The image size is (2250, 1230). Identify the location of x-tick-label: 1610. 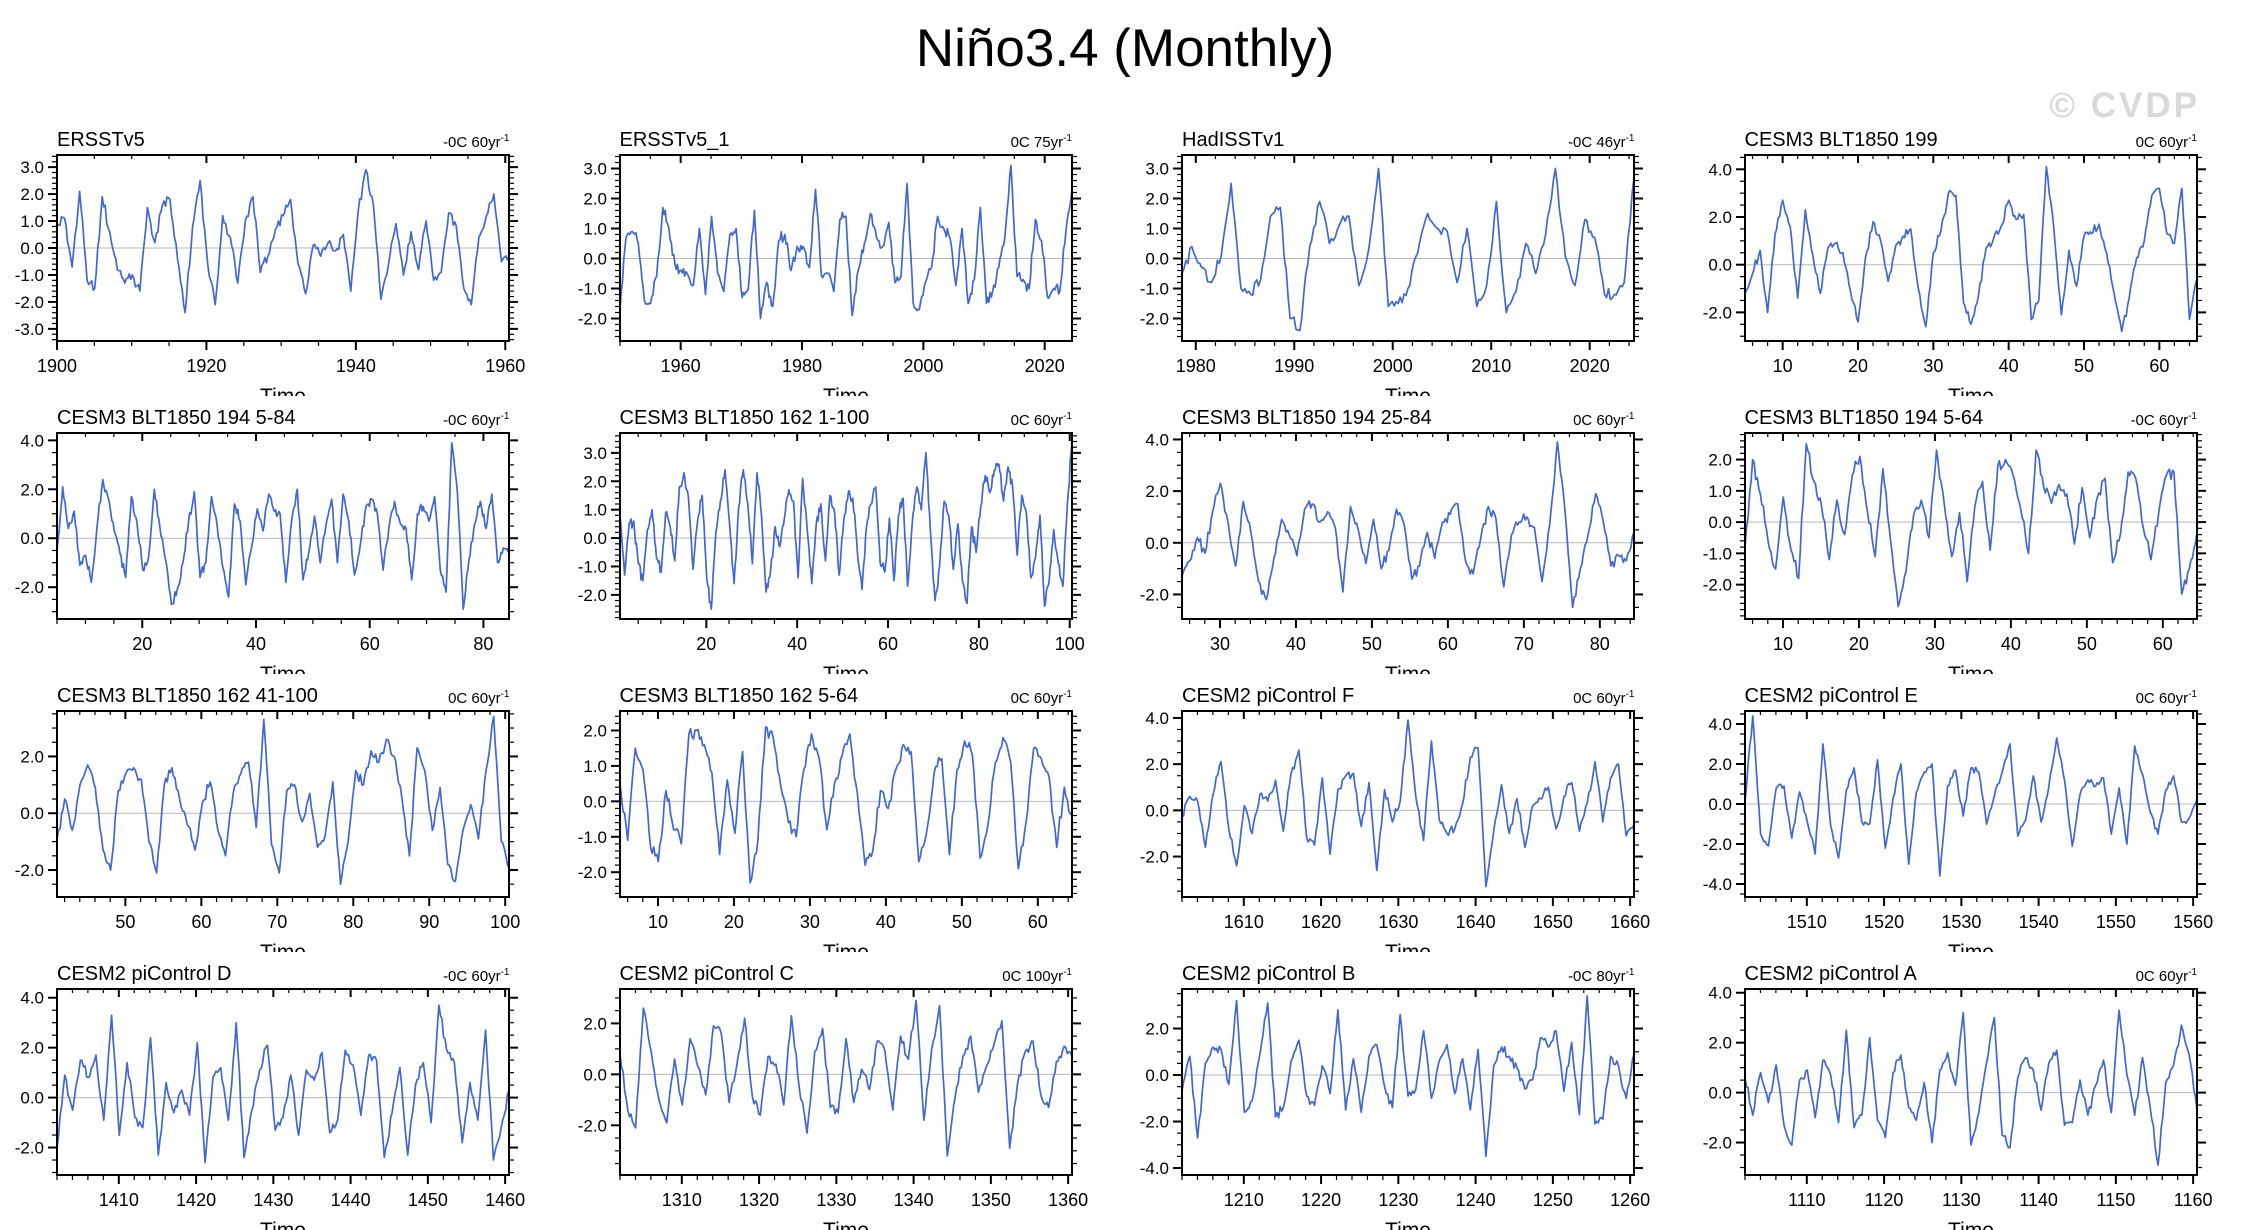
(1244, 922).